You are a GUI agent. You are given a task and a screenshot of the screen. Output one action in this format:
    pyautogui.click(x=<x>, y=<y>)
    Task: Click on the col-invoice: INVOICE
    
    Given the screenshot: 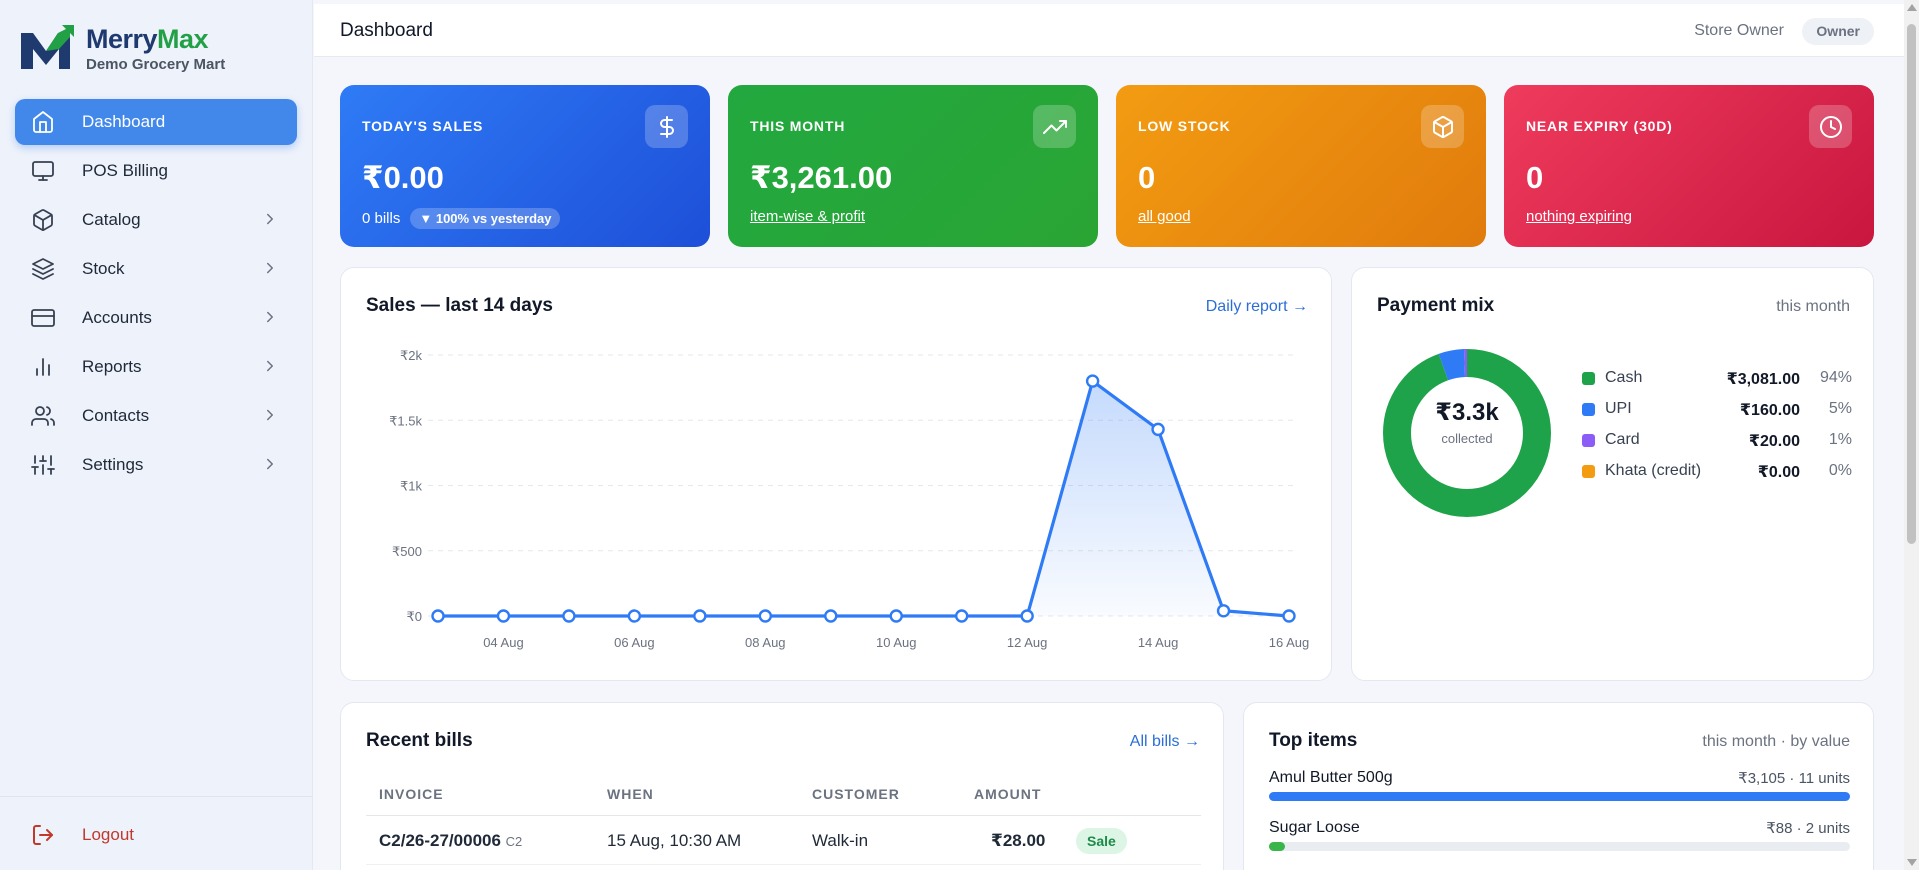 What is the action you would take?
    pyautogui.click(x=411, y=794)
    